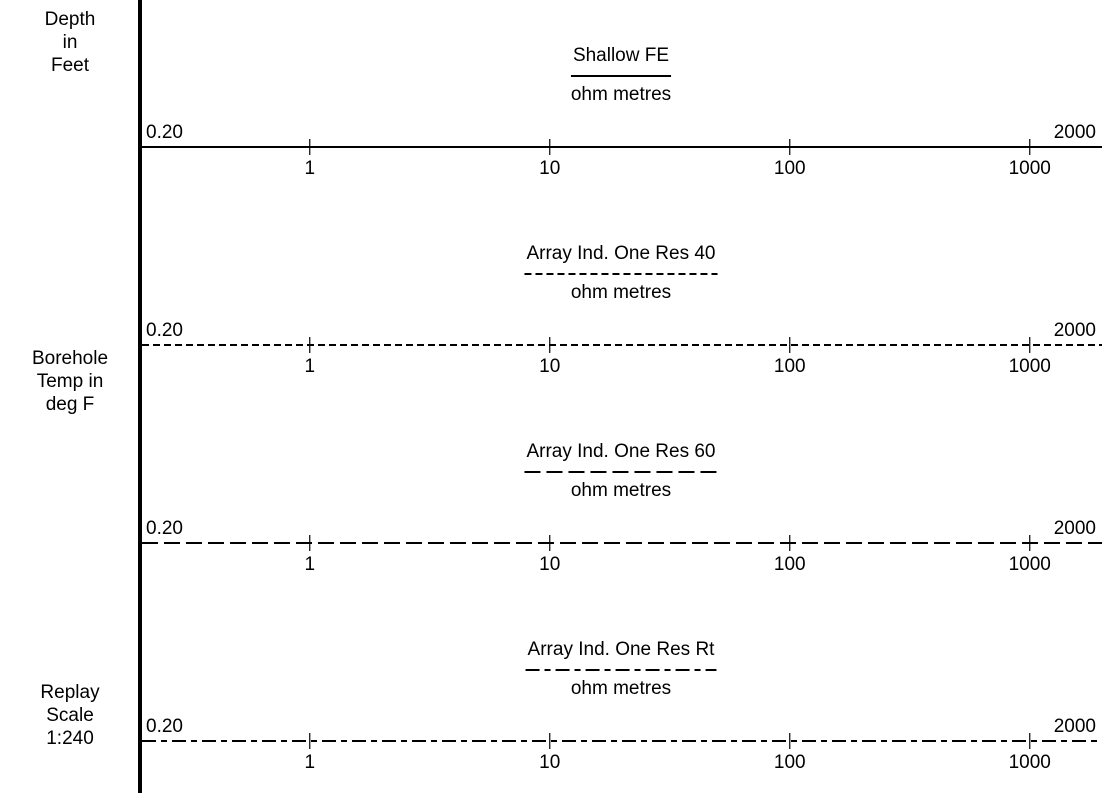 The width and height of the screenshot is (1102, 793). Describe the element at coordinates (621, 55) in the screenshot. I see `curve-title: Shallow FE` at that location.